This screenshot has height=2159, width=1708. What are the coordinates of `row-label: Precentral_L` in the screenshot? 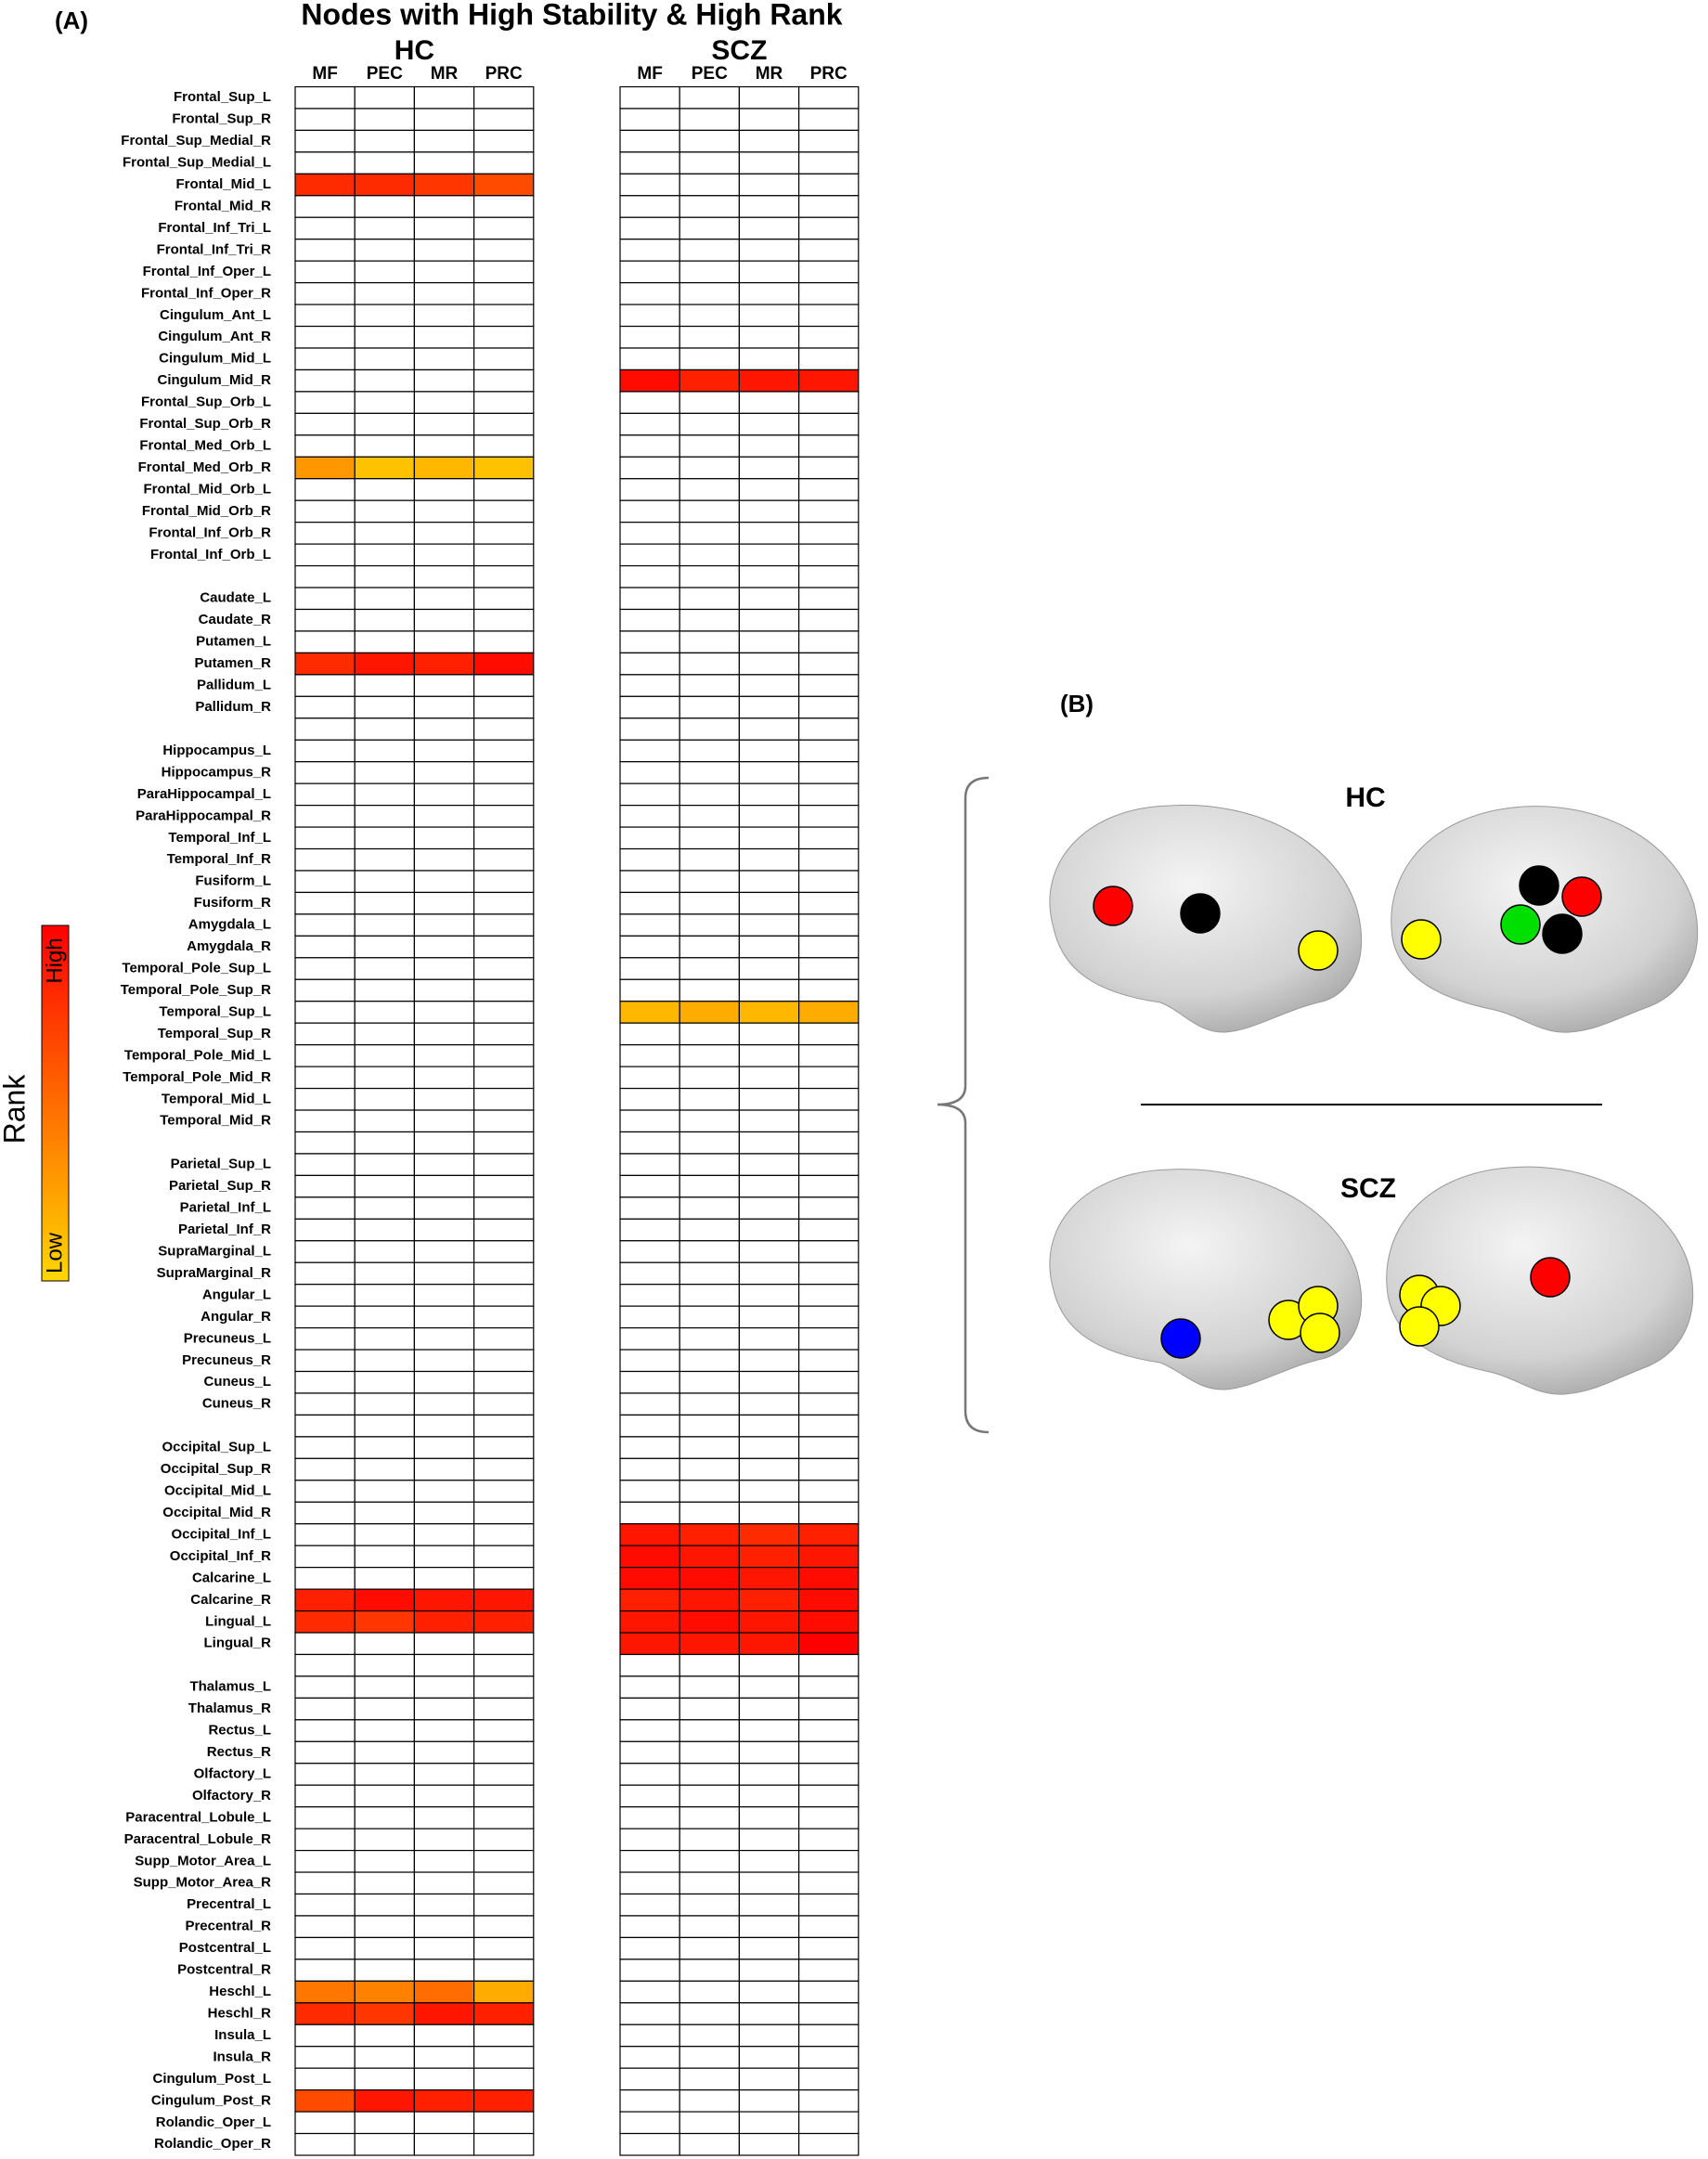 It's located at (229, 1904).